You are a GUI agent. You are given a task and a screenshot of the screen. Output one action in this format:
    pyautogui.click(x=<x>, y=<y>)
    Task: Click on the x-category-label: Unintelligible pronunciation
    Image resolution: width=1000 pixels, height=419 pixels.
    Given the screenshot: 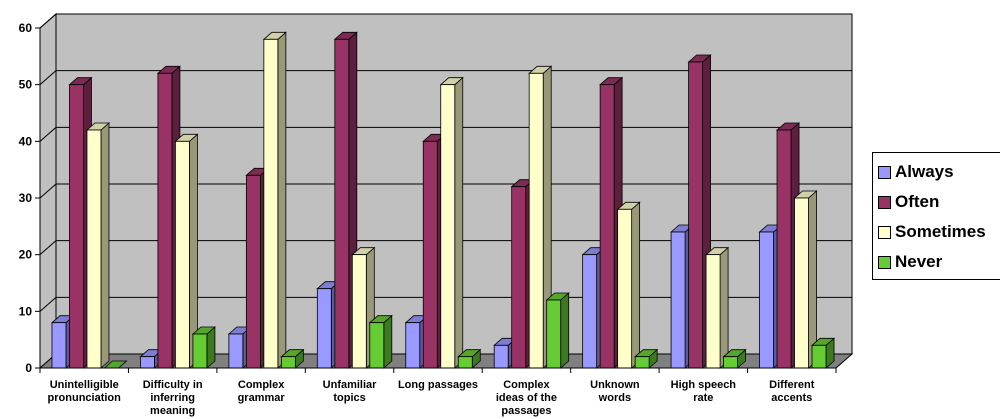 What is the action you would take?
    pyautogui.click(x=85, y=391)
    